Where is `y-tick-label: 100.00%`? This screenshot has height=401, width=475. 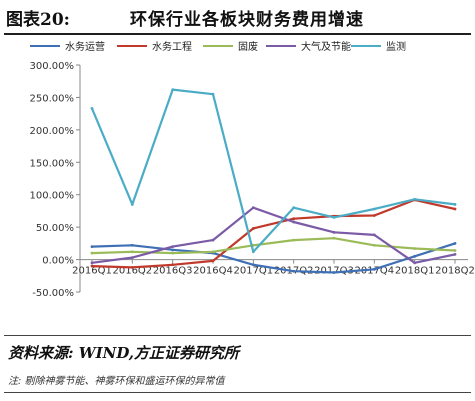 y-tick-label: 100.00% is located at coordinates (52, 196).